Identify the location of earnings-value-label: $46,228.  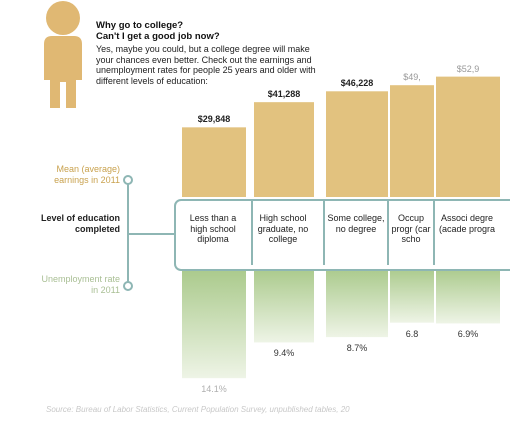
(357, 83).